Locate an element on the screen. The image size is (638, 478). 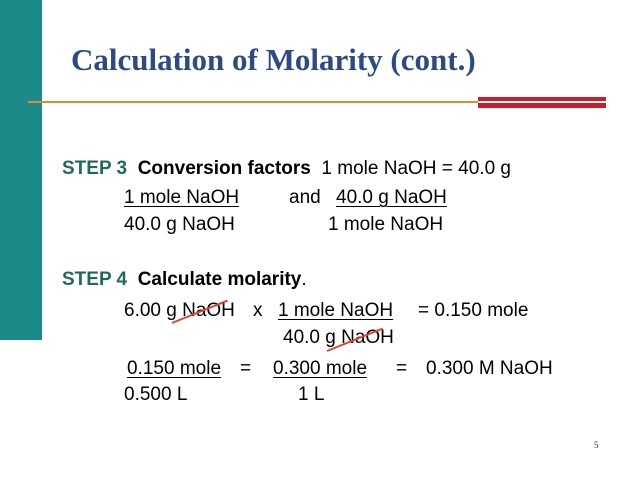
step3-factor2-denominator: 1 mole NaOH is located at coordinates (386, 224).